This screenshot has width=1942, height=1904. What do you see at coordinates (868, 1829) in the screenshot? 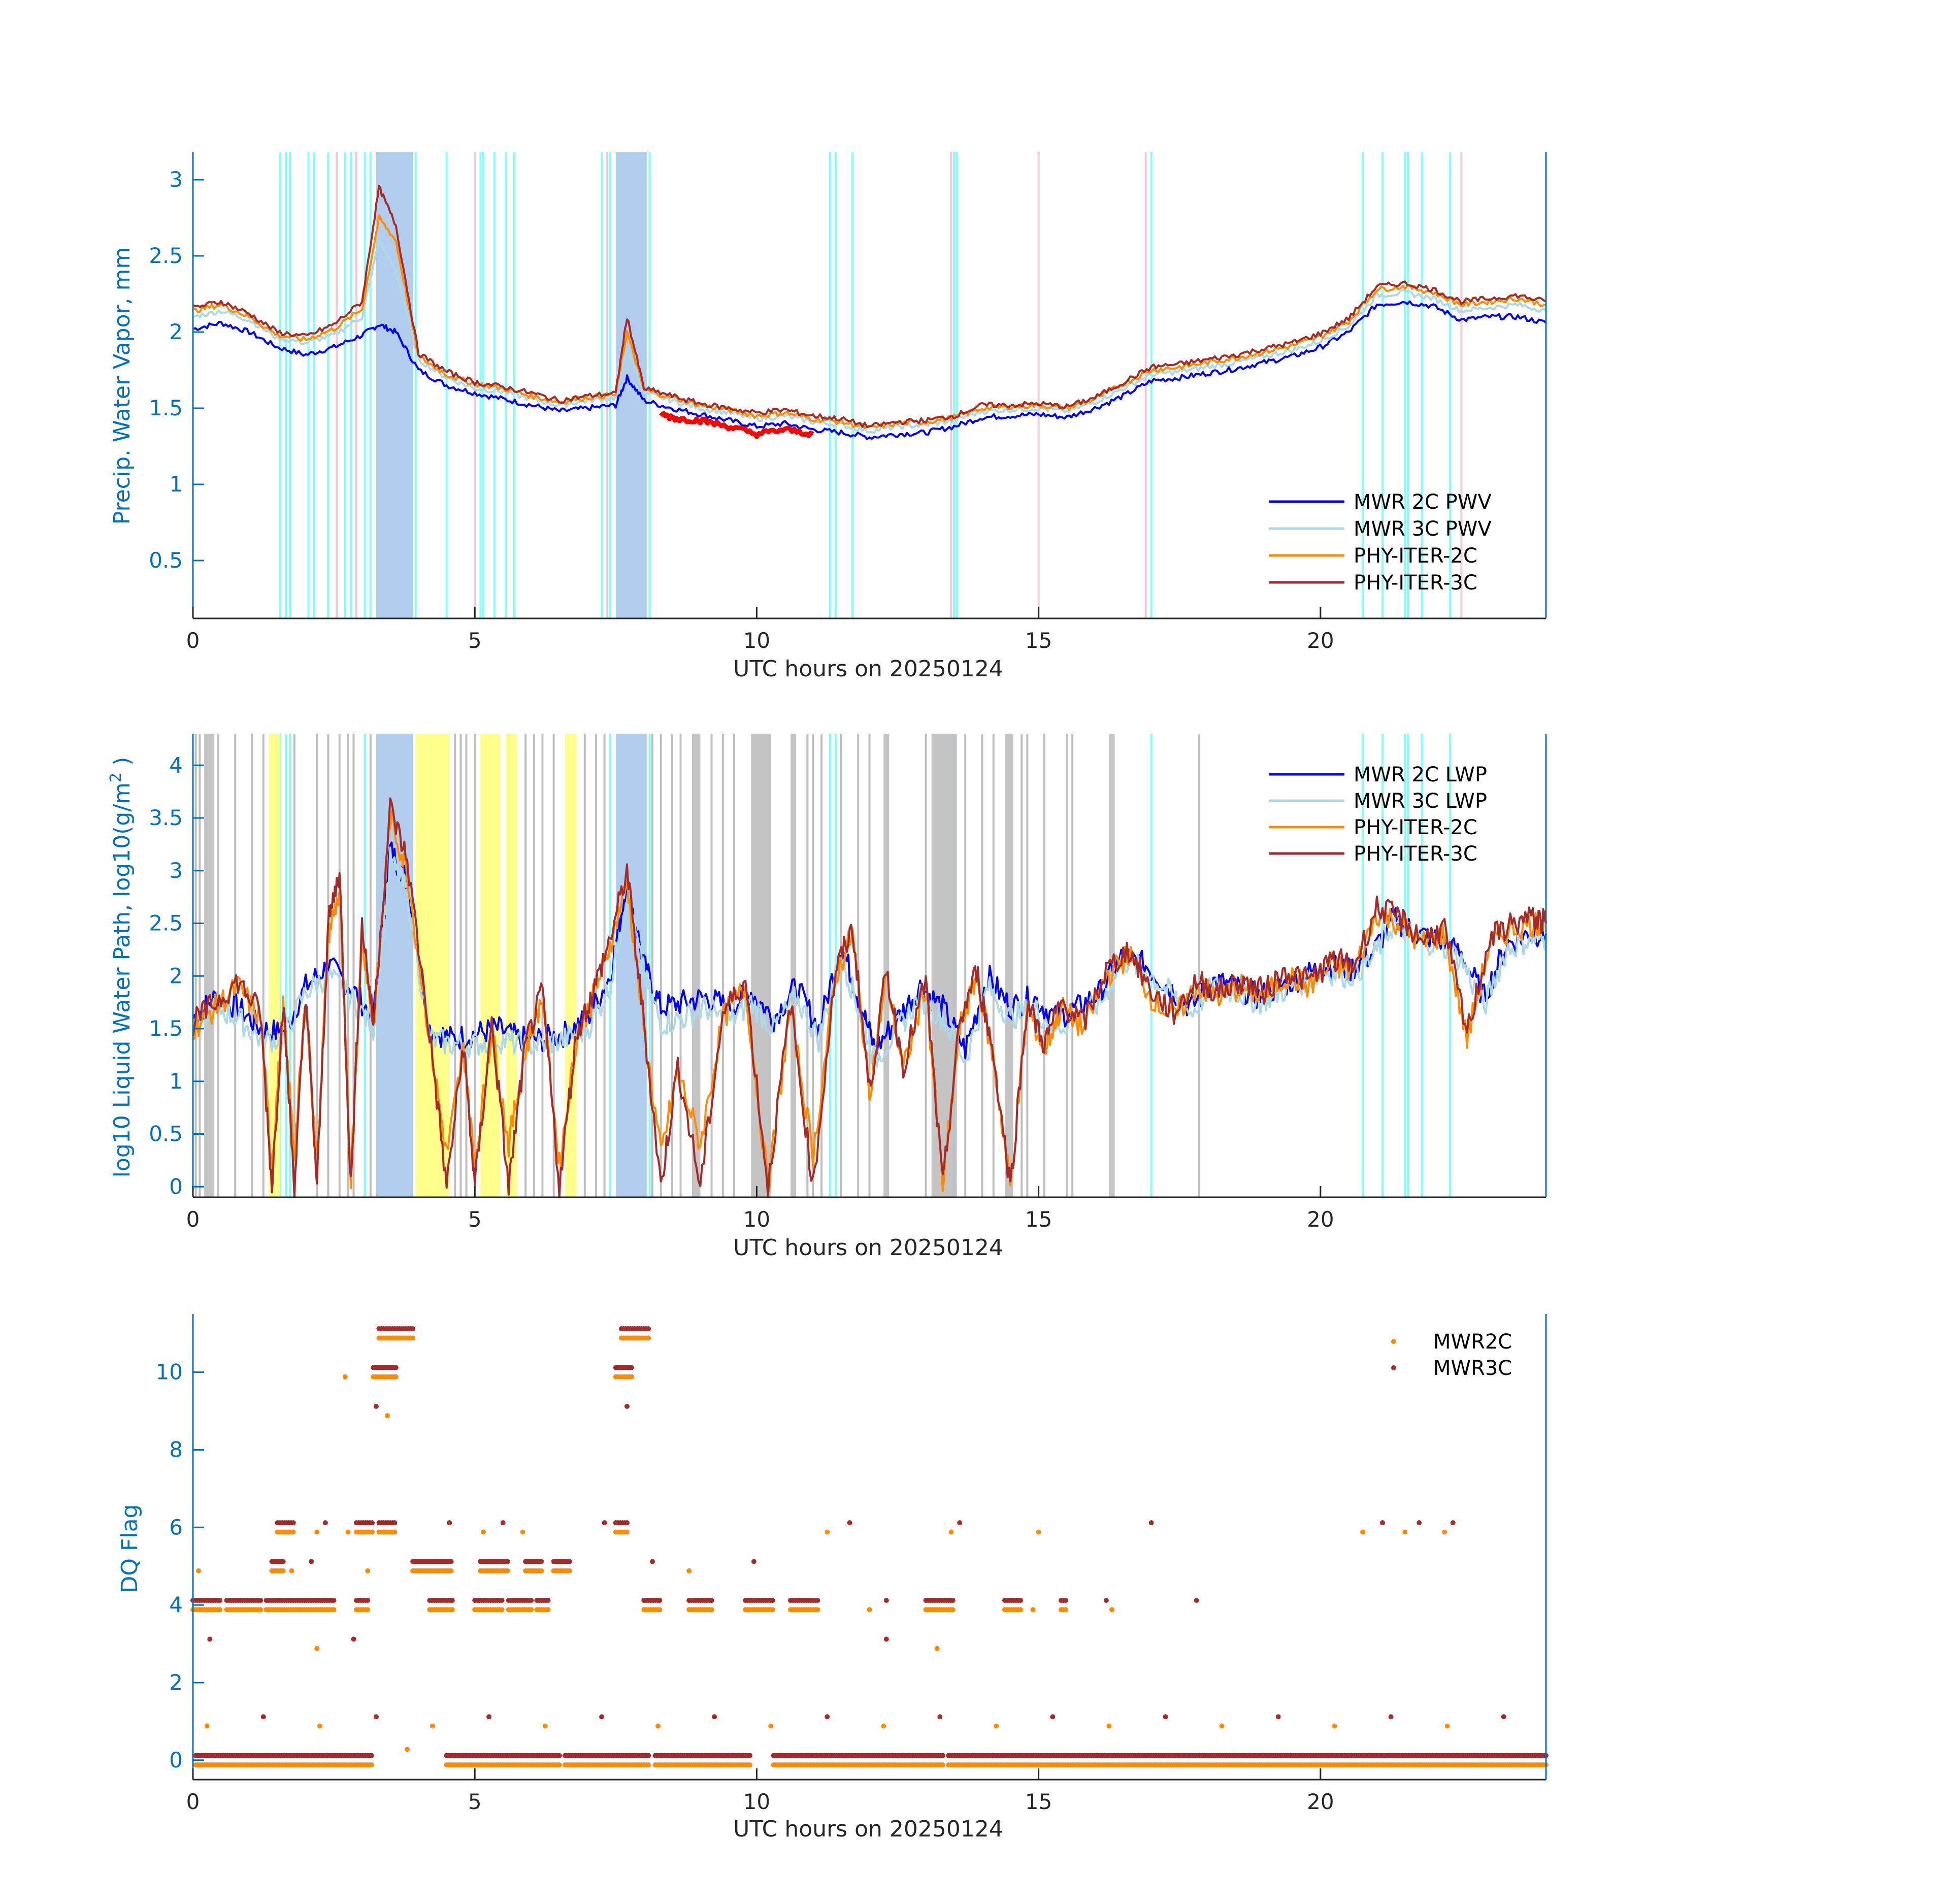
I see `dq-xlabel: UTC hours on 20250124` at bounding box center [868, 1829].